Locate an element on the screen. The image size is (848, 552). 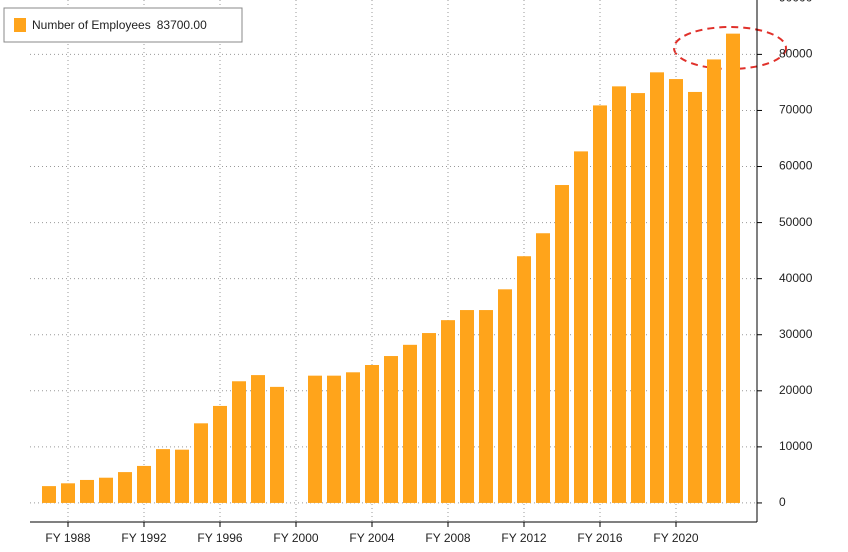
x-tick-label: FY 2012 is located at coordinates (523, 538).